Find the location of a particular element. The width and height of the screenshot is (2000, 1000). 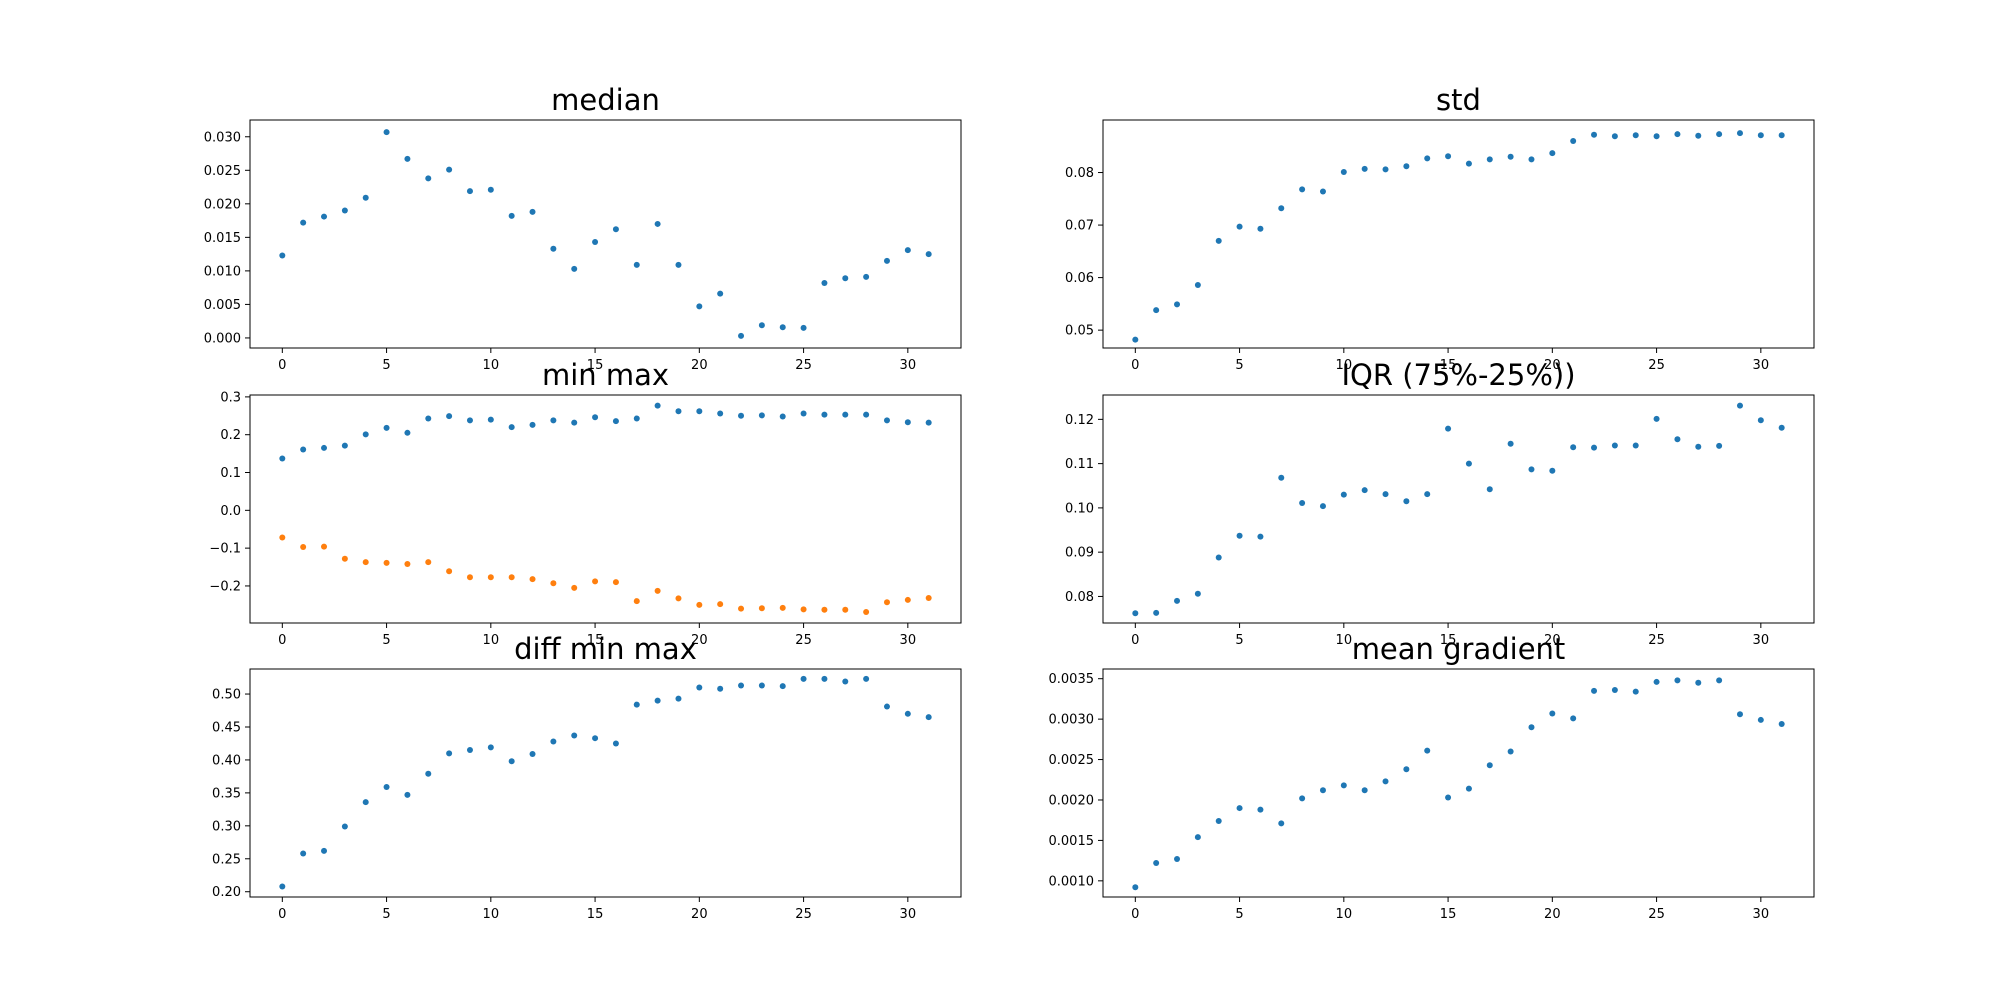

y-tick-label: 0.005 is located at coordinates (222, 305).